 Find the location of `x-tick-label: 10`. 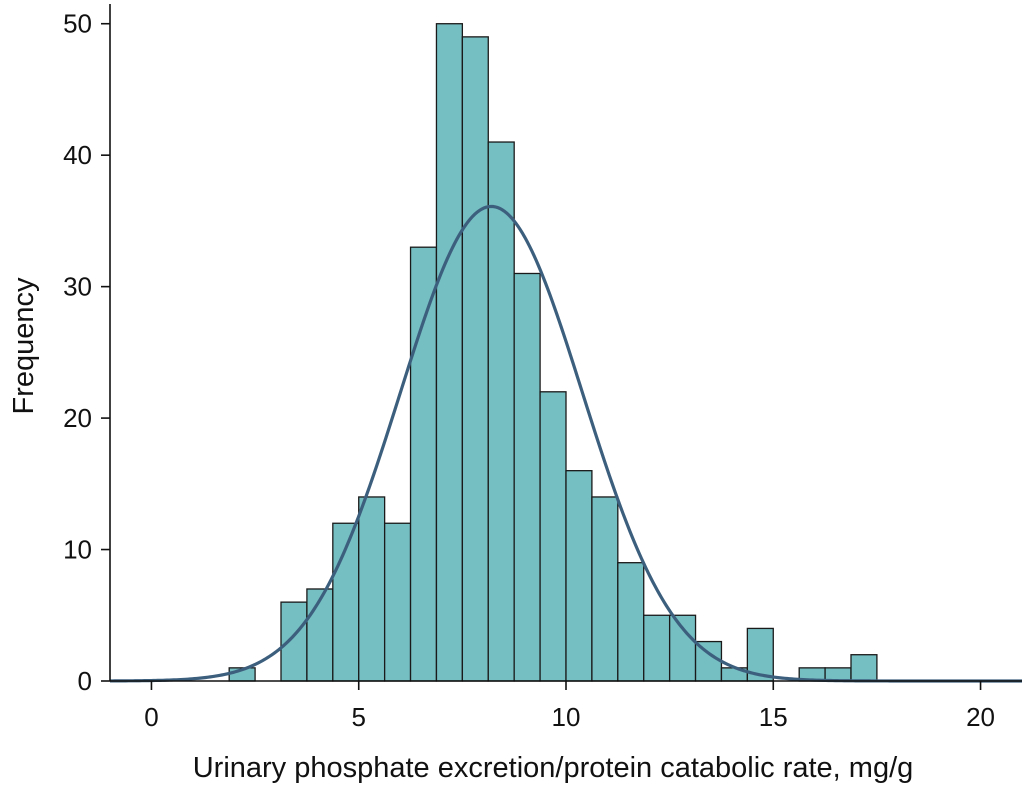

x-tick-label: 10 is located at coordinates (566, 717).